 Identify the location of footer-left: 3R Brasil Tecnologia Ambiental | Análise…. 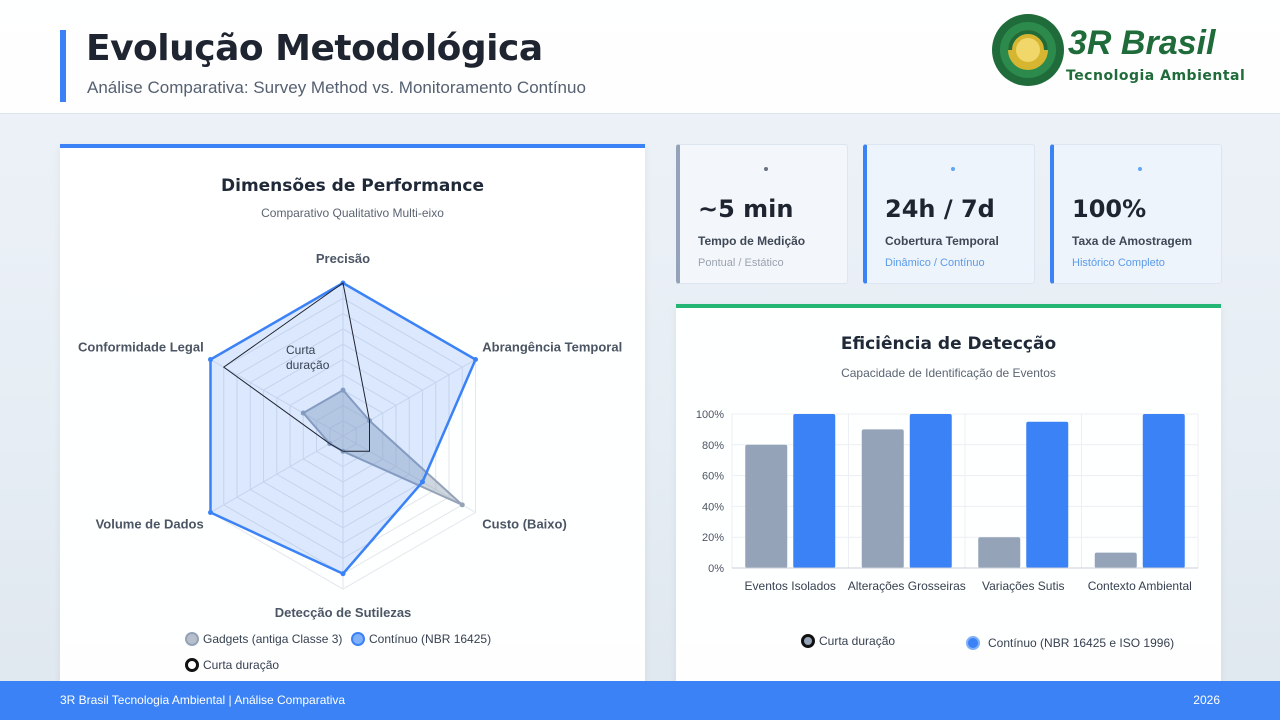
(203, 700).